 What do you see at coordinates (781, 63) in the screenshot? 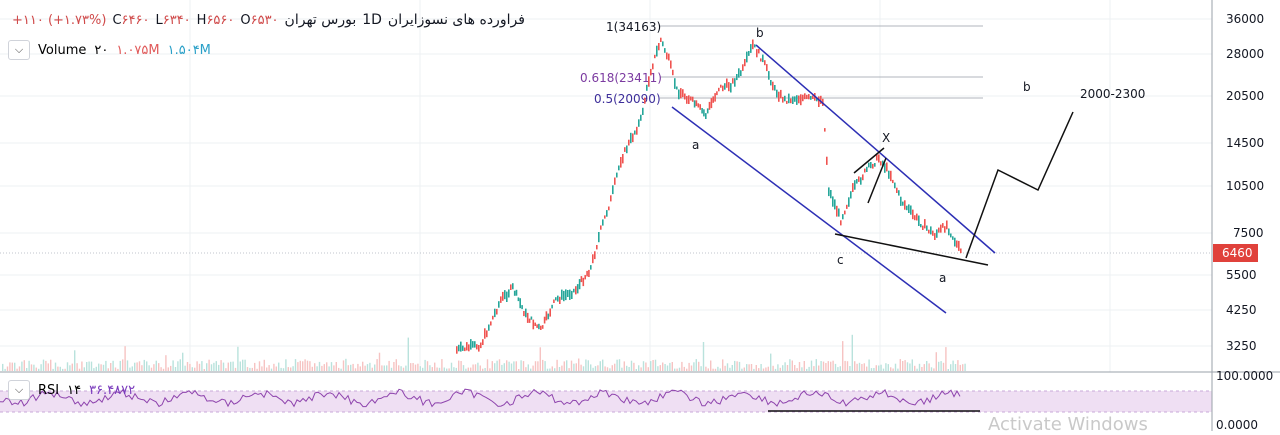
I see `fib-retracement: 1(34163) 0.618(23411) 0.5(20090)` at bounding box center [781, 63].